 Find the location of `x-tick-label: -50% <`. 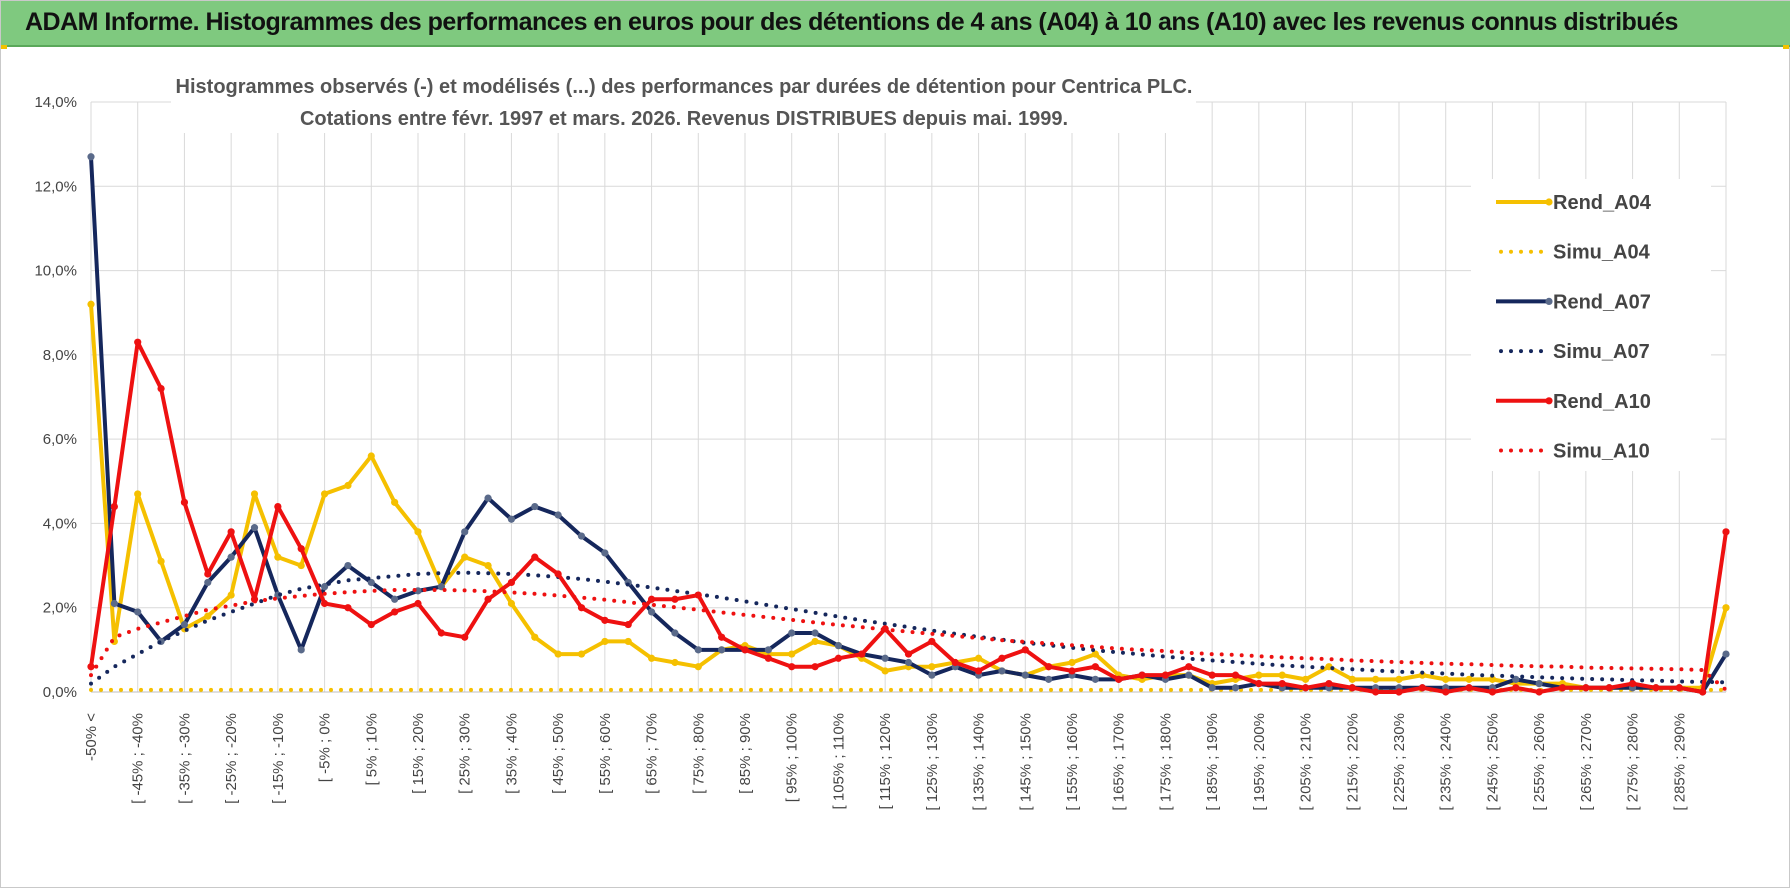

x-tick-label: -50% < is located at coordinates (91, 737).